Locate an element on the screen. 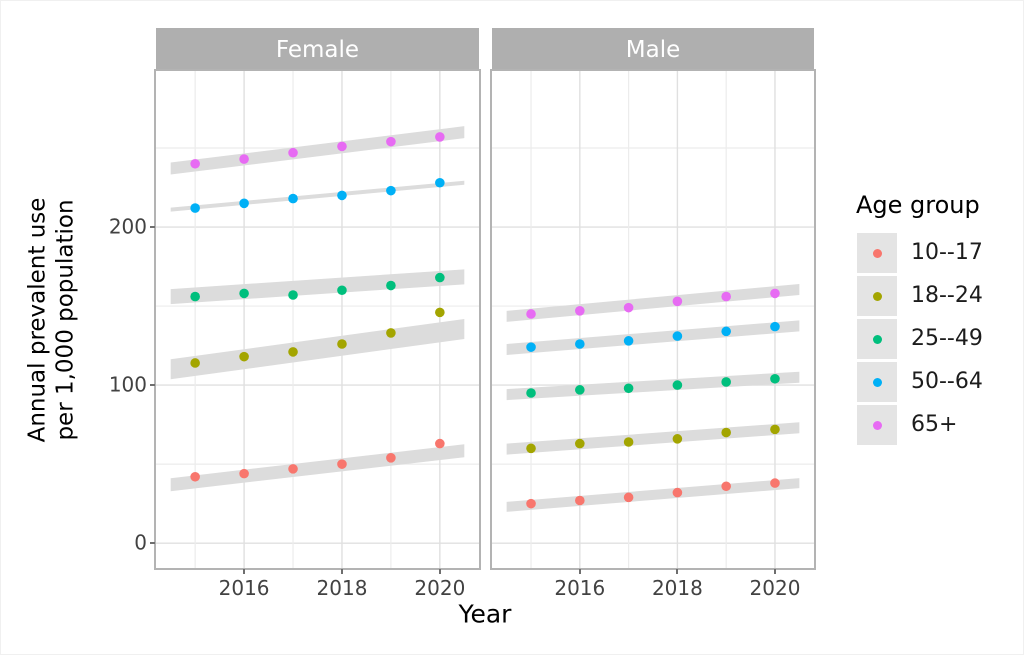  facet-label-male: Male is located at coordinates (653, 49).